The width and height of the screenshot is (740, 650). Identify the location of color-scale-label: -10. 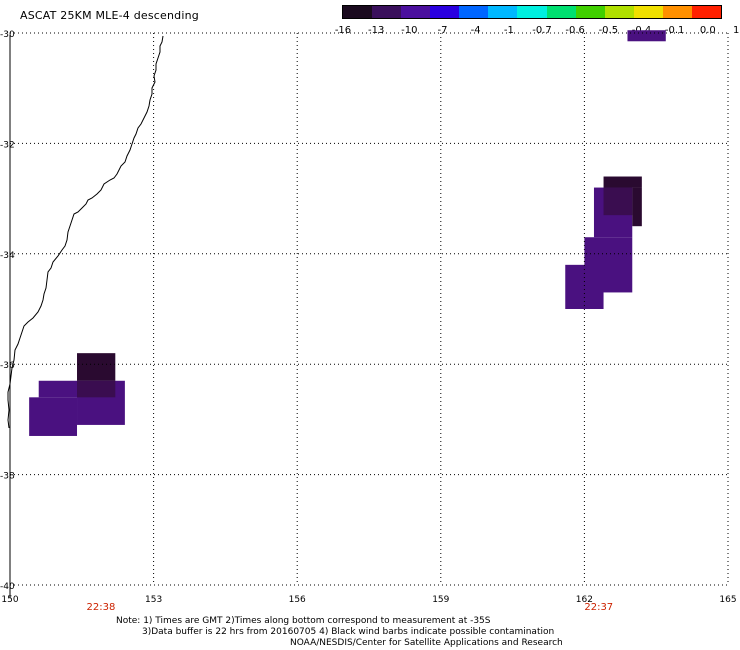
(409, 30).